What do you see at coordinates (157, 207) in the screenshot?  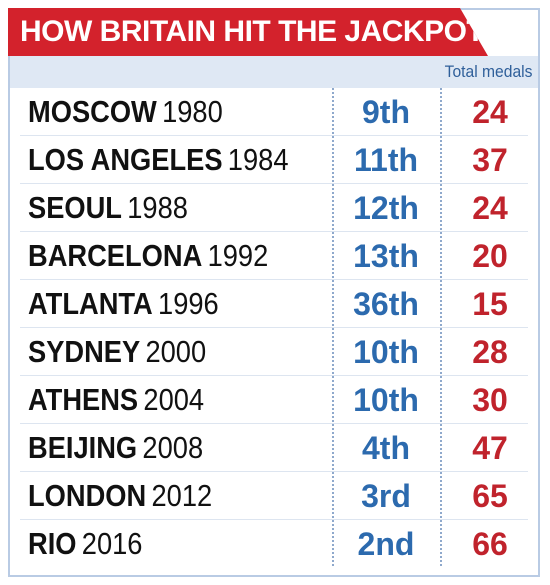 I see `games-year: 1988` at bounding box center [157, 207].